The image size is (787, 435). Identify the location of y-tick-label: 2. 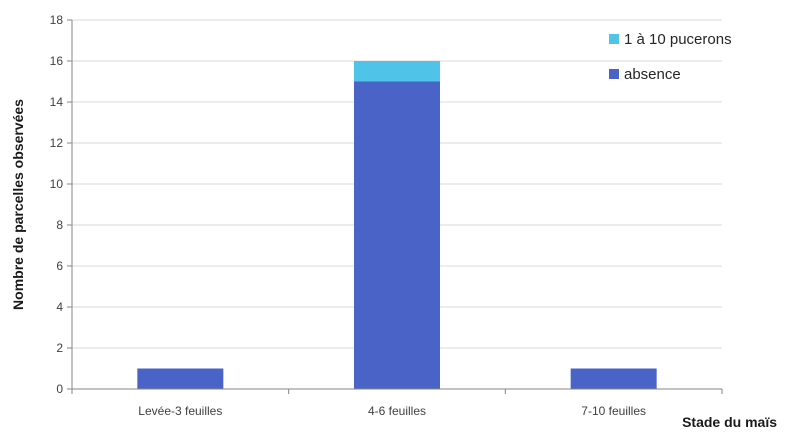
(59, 348).